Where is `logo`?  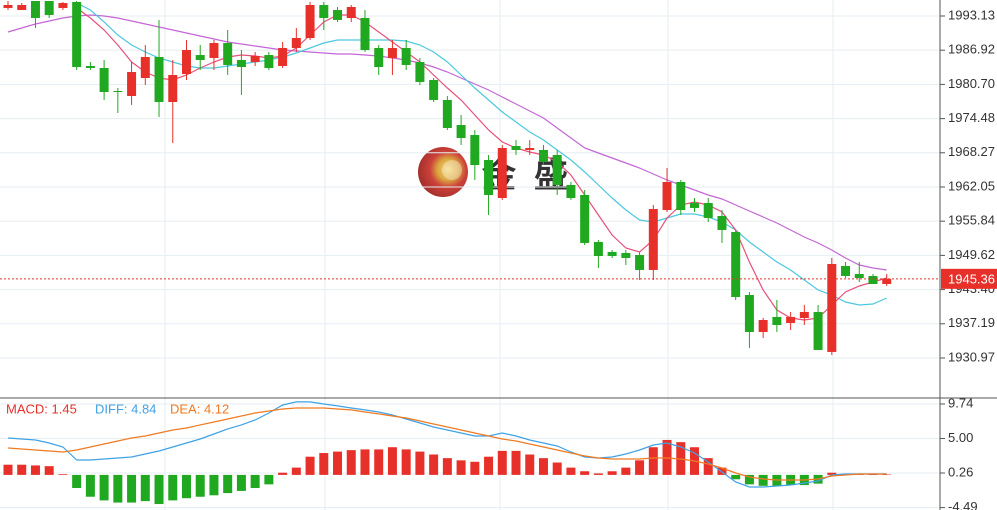 logo is located at coordinates (443, 172).